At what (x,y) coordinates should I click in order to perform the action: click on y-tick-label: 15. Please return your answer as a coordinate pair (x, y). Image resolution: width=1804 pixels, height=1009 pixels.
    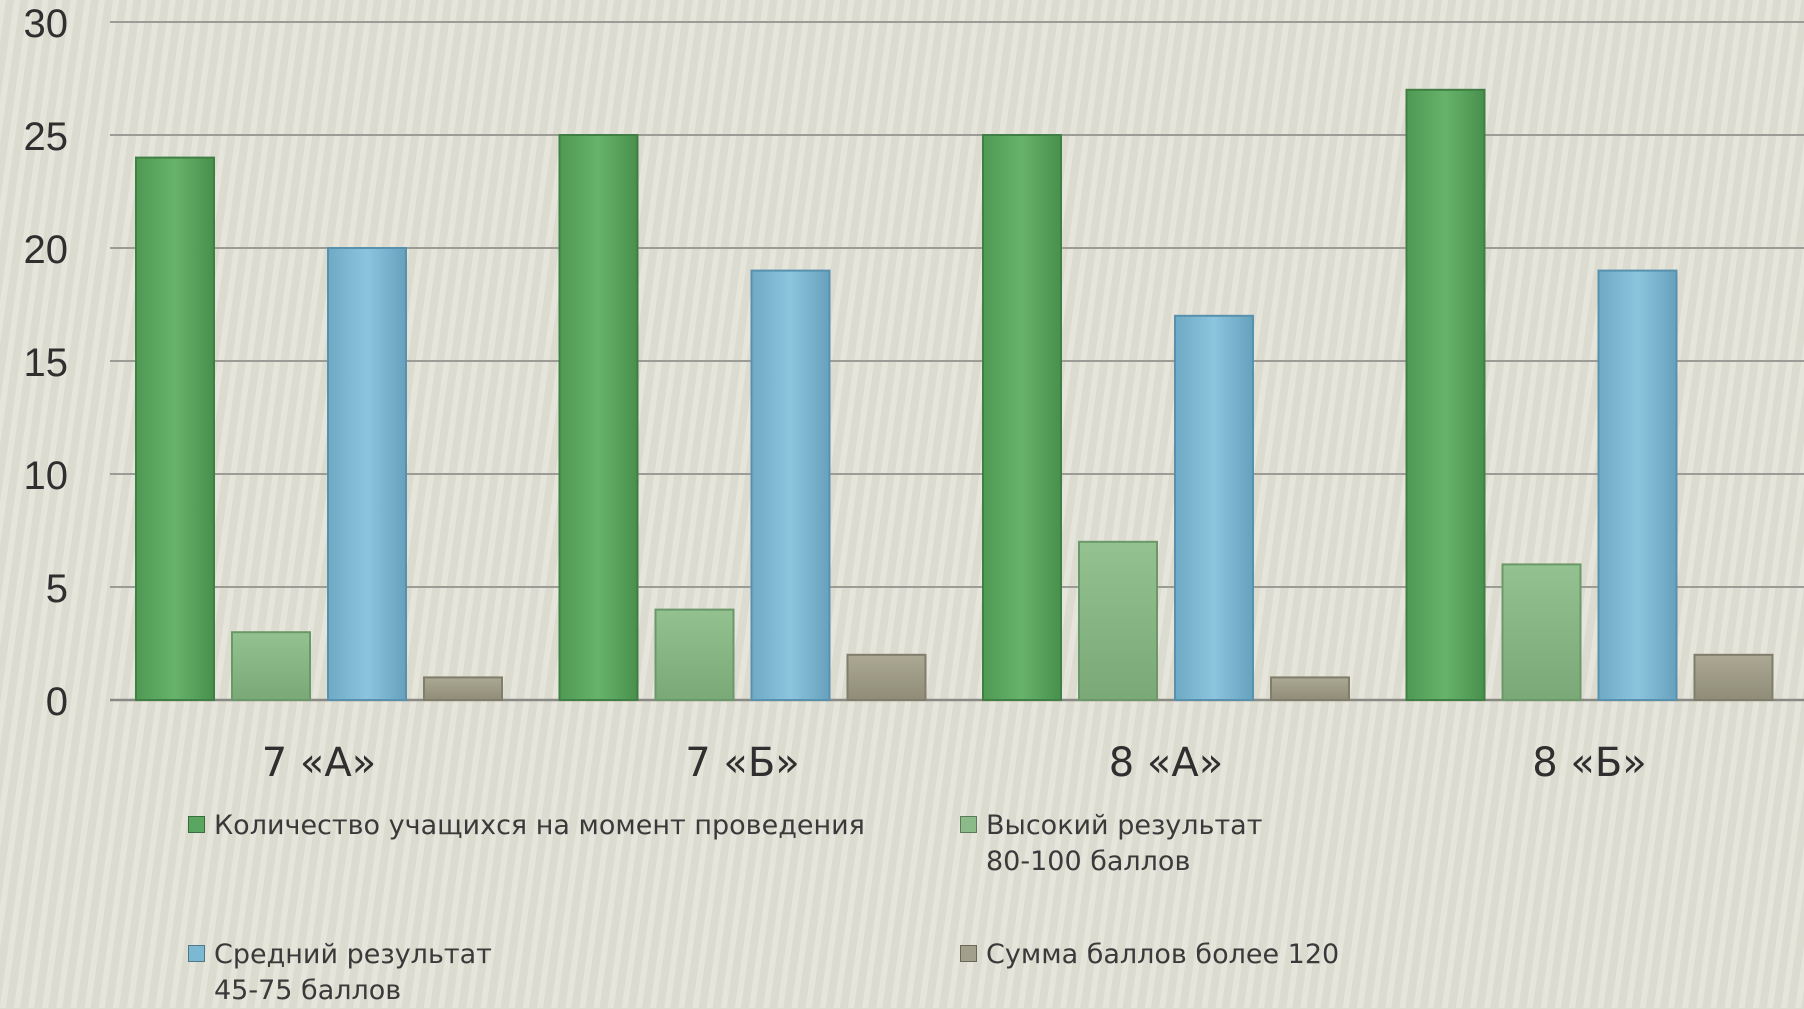
    Looking at the image, I should click on (46, 363).